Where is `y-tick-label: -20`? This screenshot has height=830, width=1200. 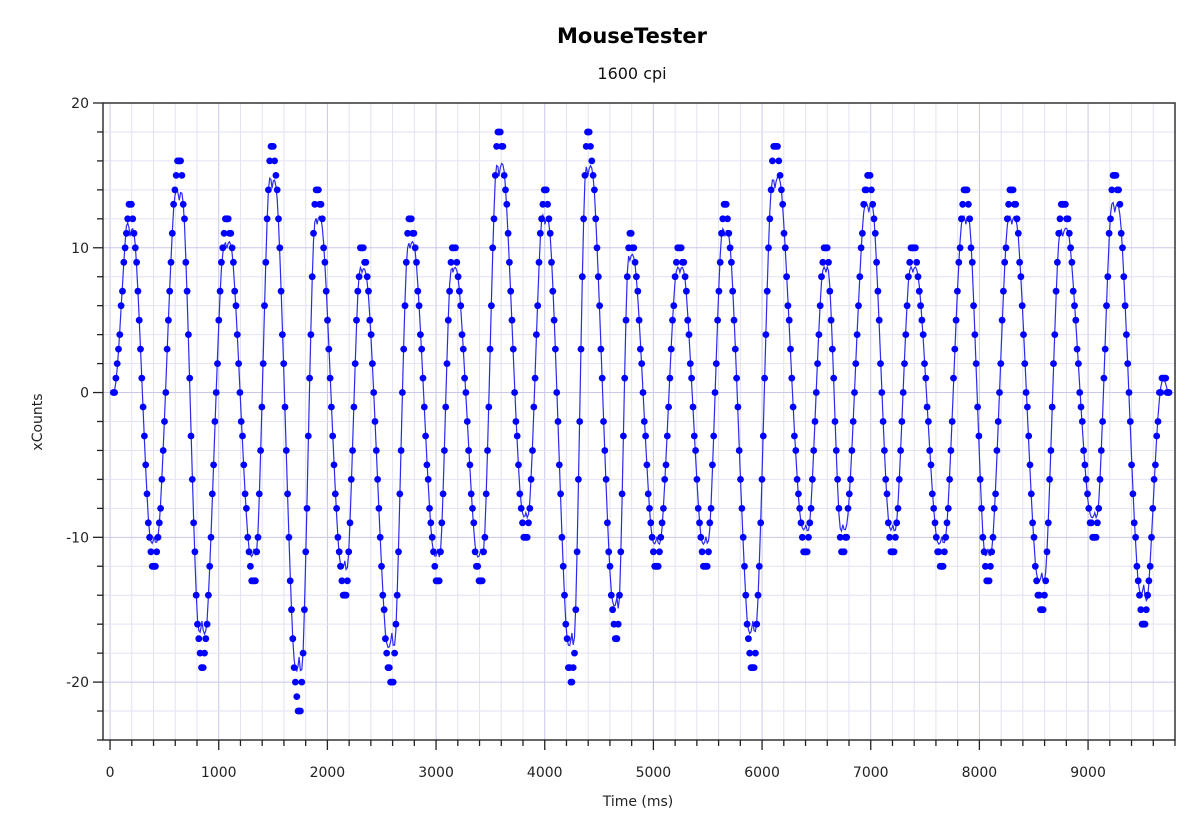 y-tick-label: -20 is located at coordinates (77, 683).